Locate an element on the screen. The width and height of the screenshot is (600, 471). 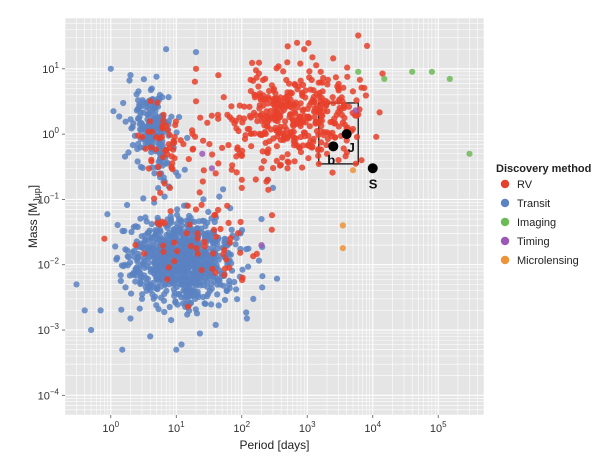
planet-label: S is located at coordinates (373, 183).